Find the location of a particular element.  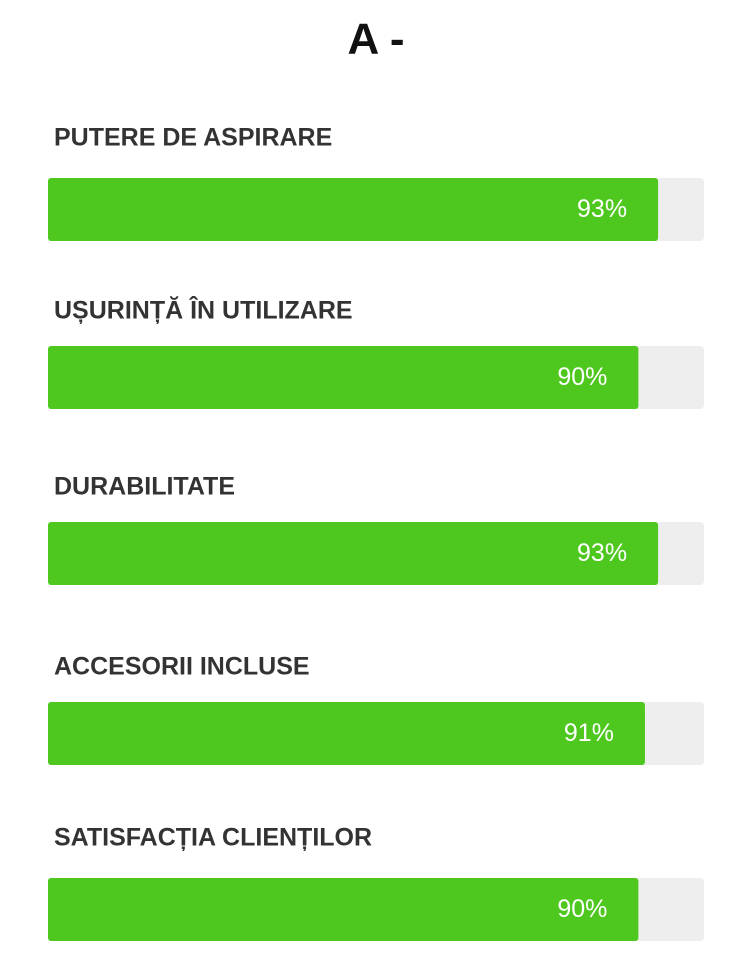

category-label: SATISFACȚIA CLIENȚILOR is located at coordinates (213, 838).